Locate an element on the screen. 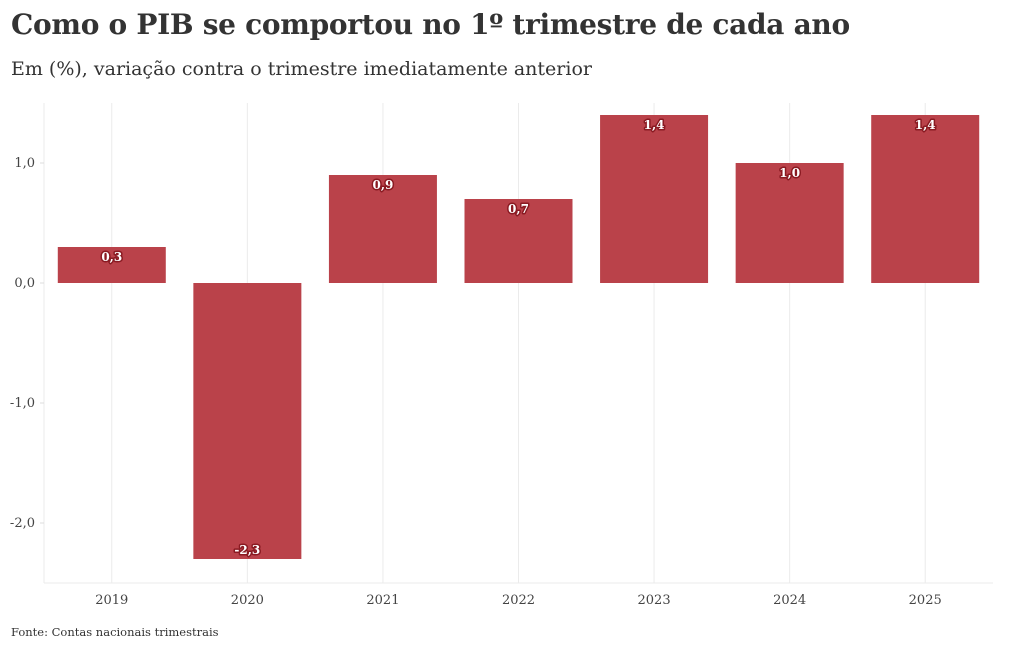  x-tick-label: 2021 is located at coordinates (382, 600).